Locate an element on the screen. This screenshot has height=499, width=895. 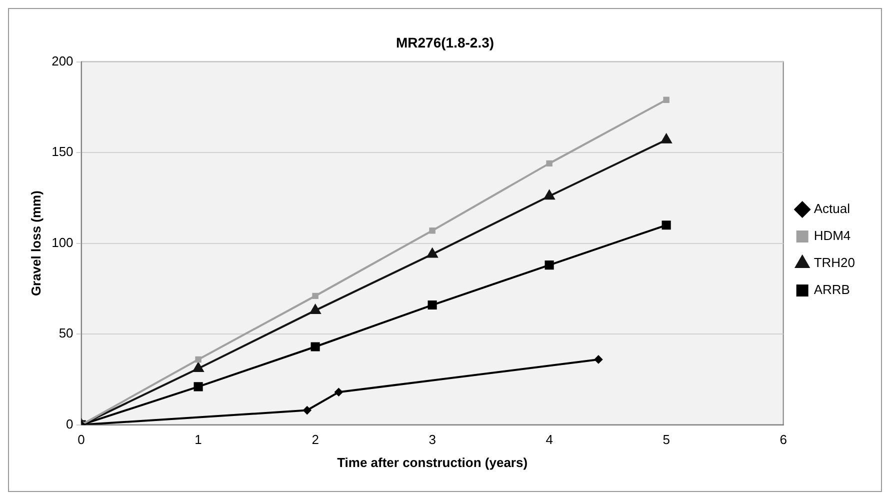
y-tick-label: 100 is located at coordinates (63, 242).